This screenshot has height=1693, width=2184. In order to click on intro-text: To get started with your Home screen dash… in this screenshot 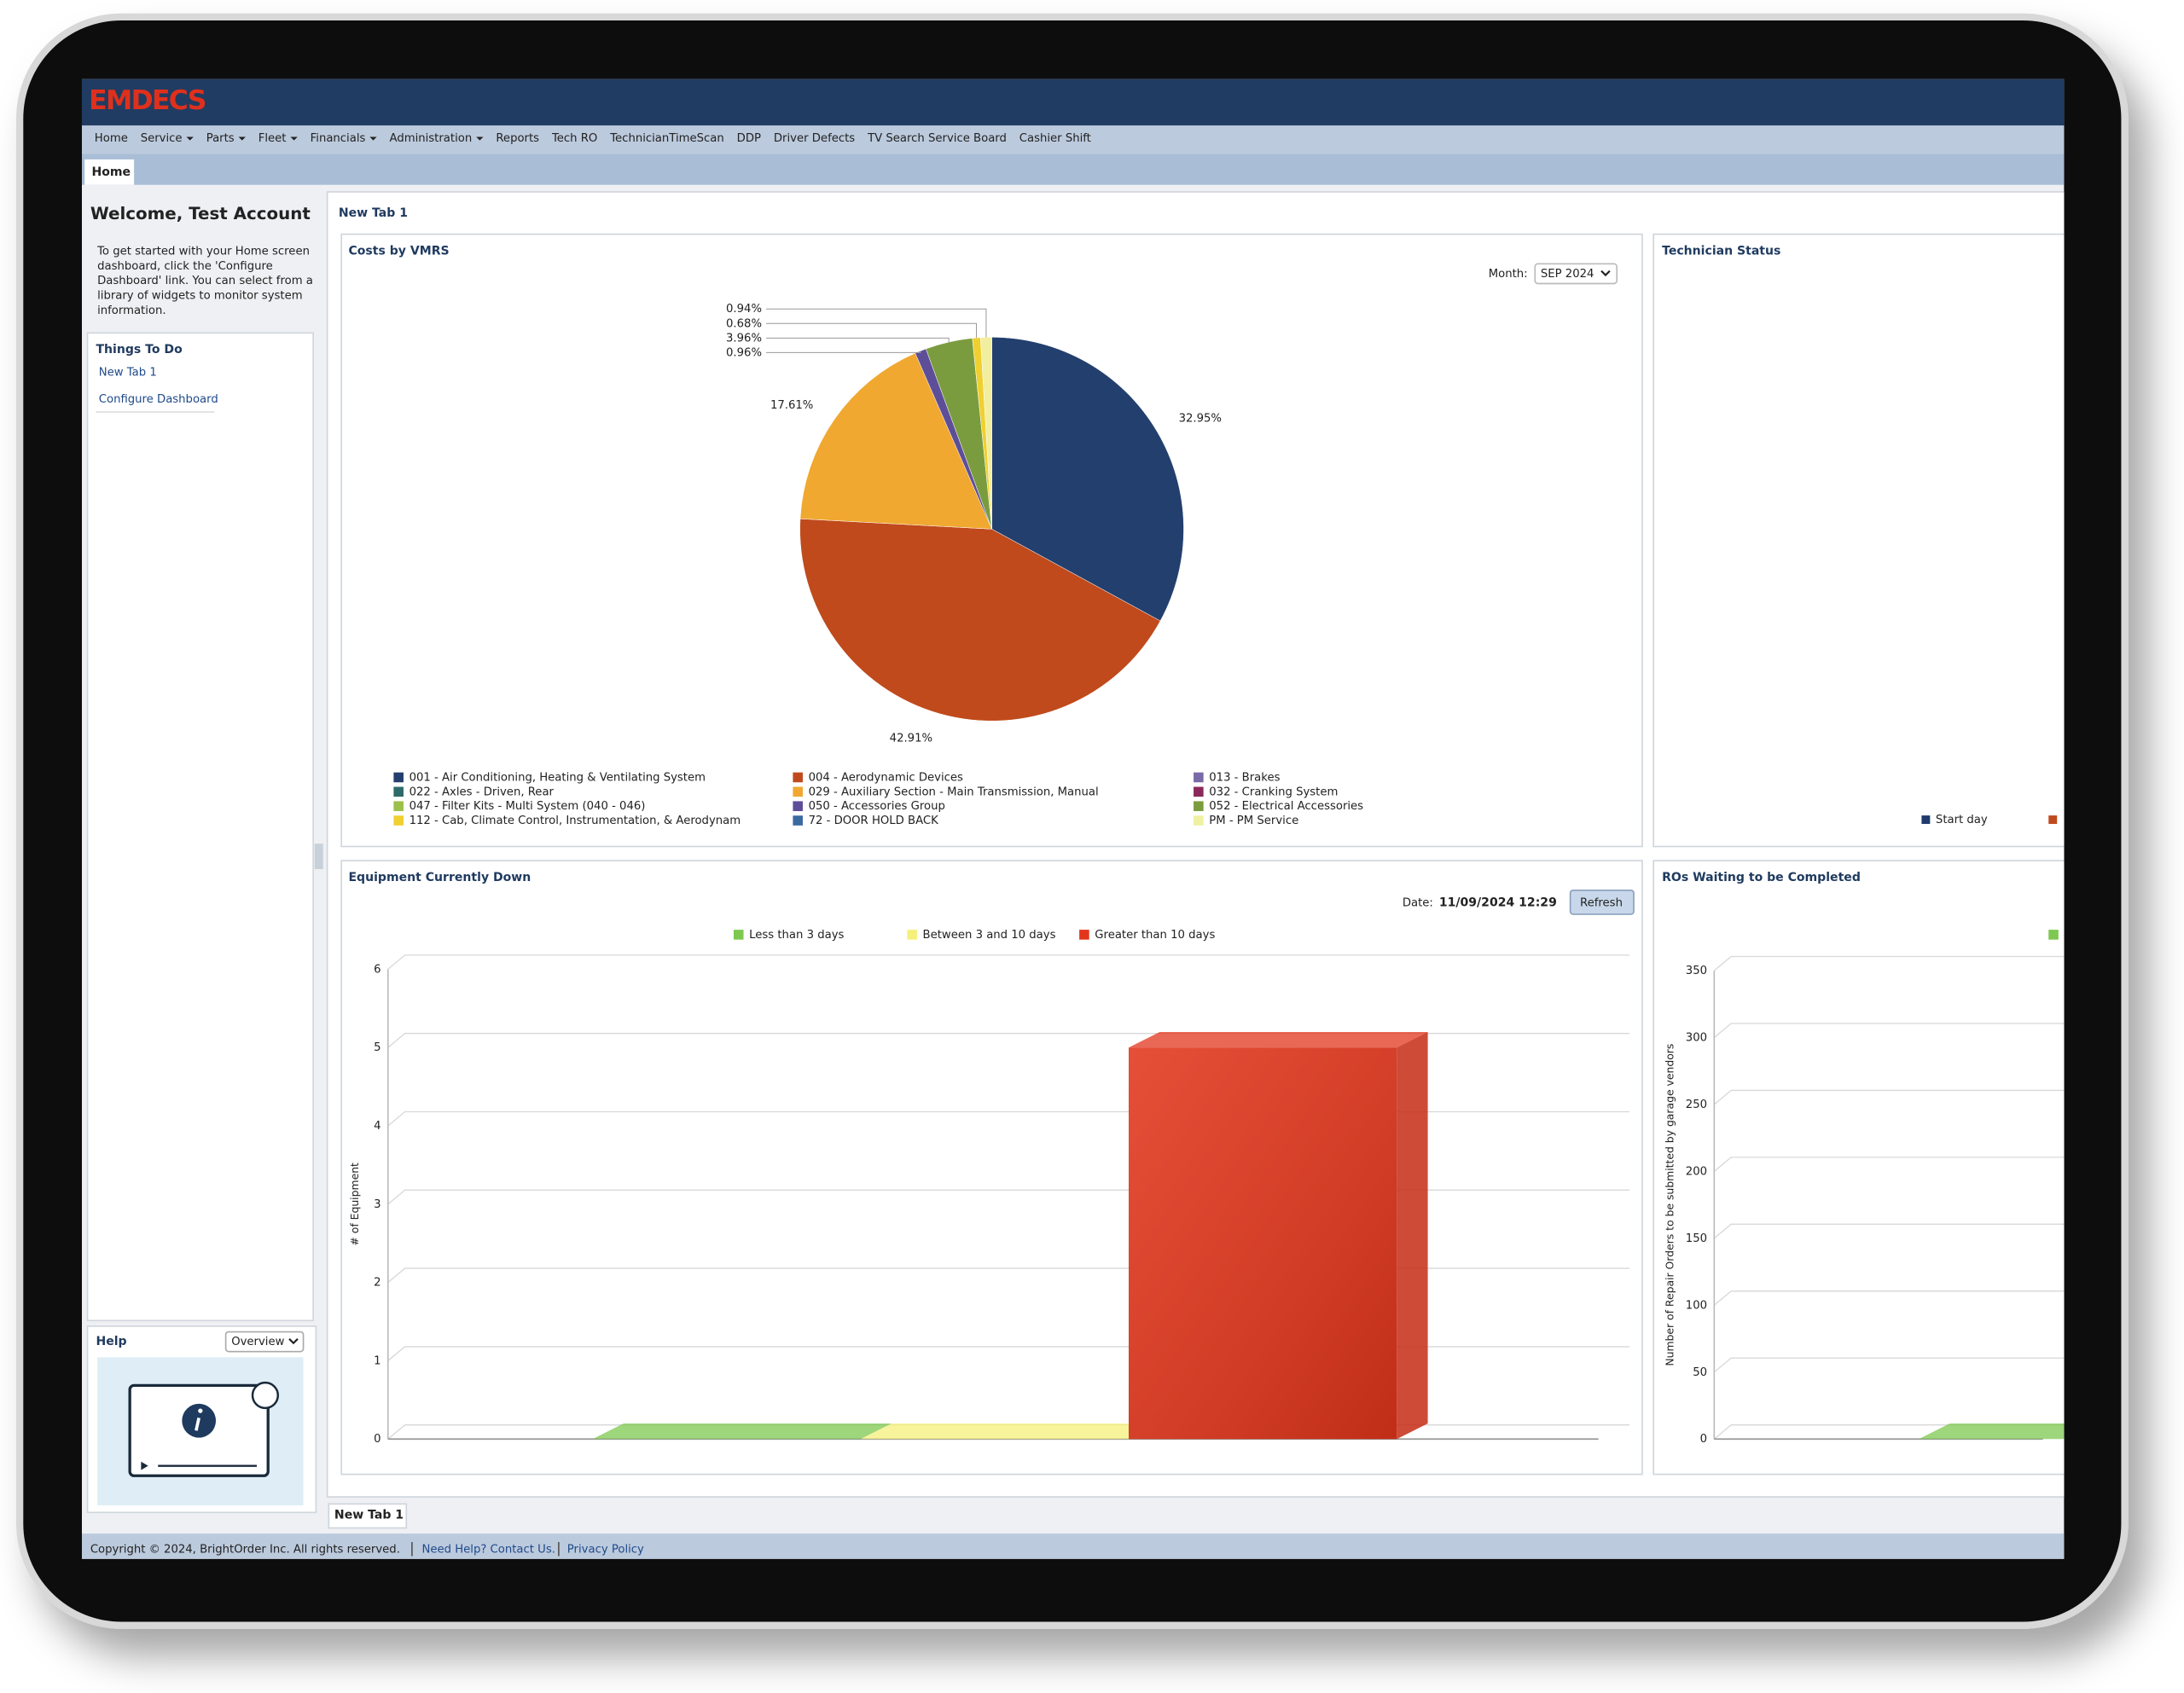, I will do `click(204, 280)`.